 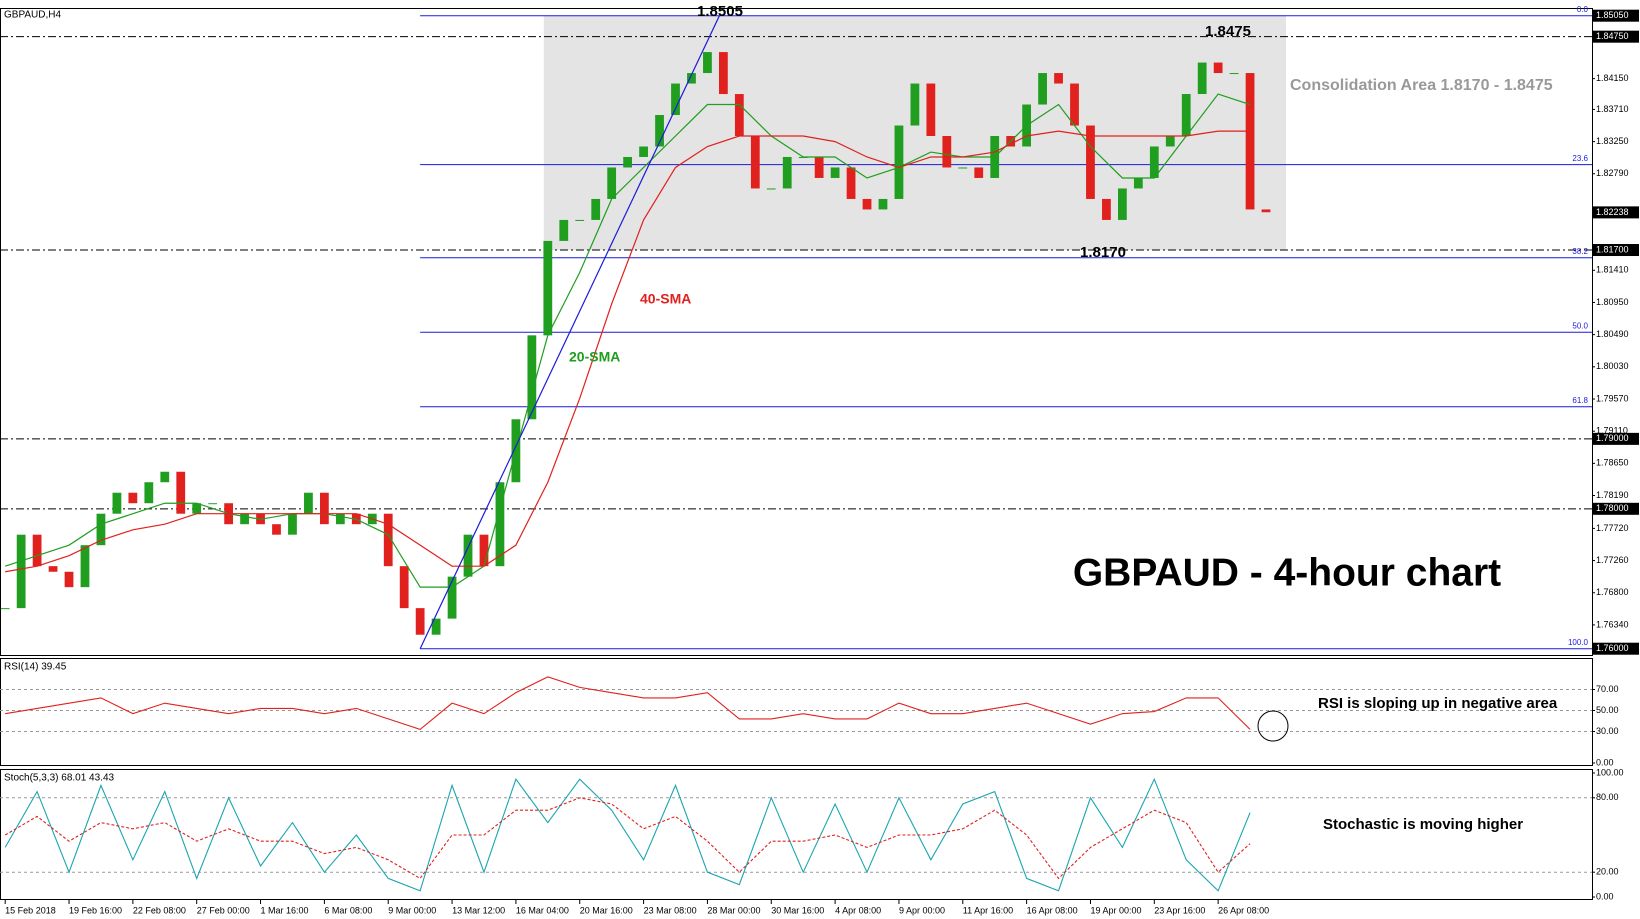 I want to click on y-tick-label: 1.80030, so click(x=1612, y=366).